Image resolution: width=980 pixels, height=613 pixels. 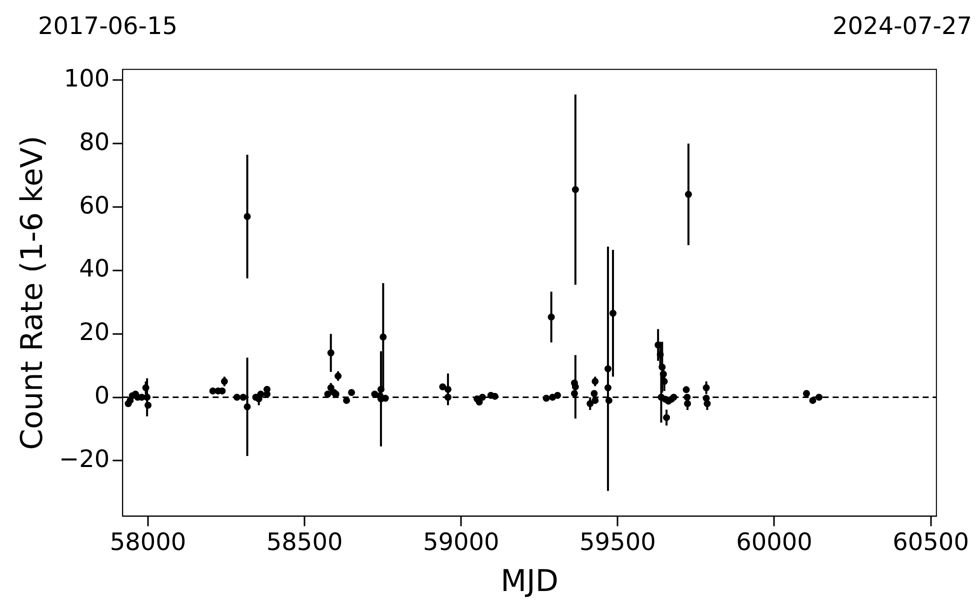 I want to click on x-tick-label: 60500, so click(x=930, y=542).